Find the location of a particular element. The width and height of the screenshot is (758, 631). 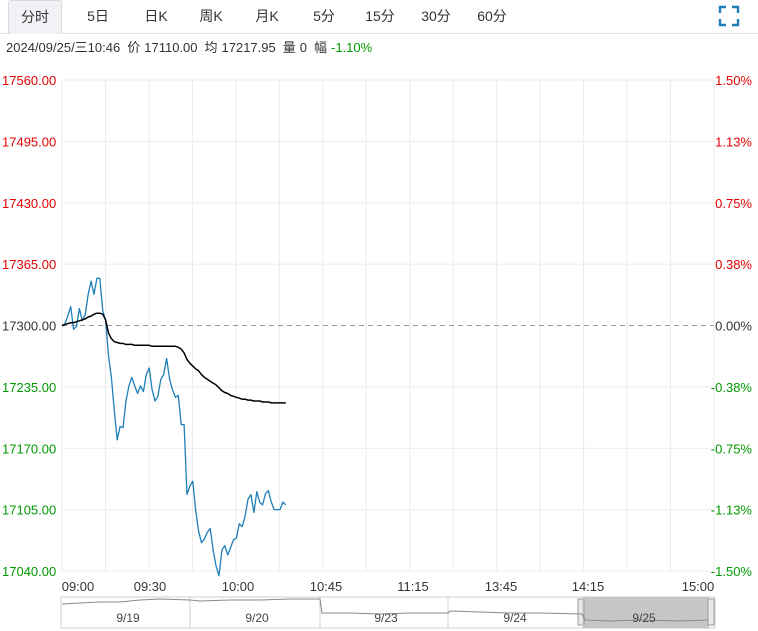

time-tick-label: 11:15 is located at coordinates (413, 586).